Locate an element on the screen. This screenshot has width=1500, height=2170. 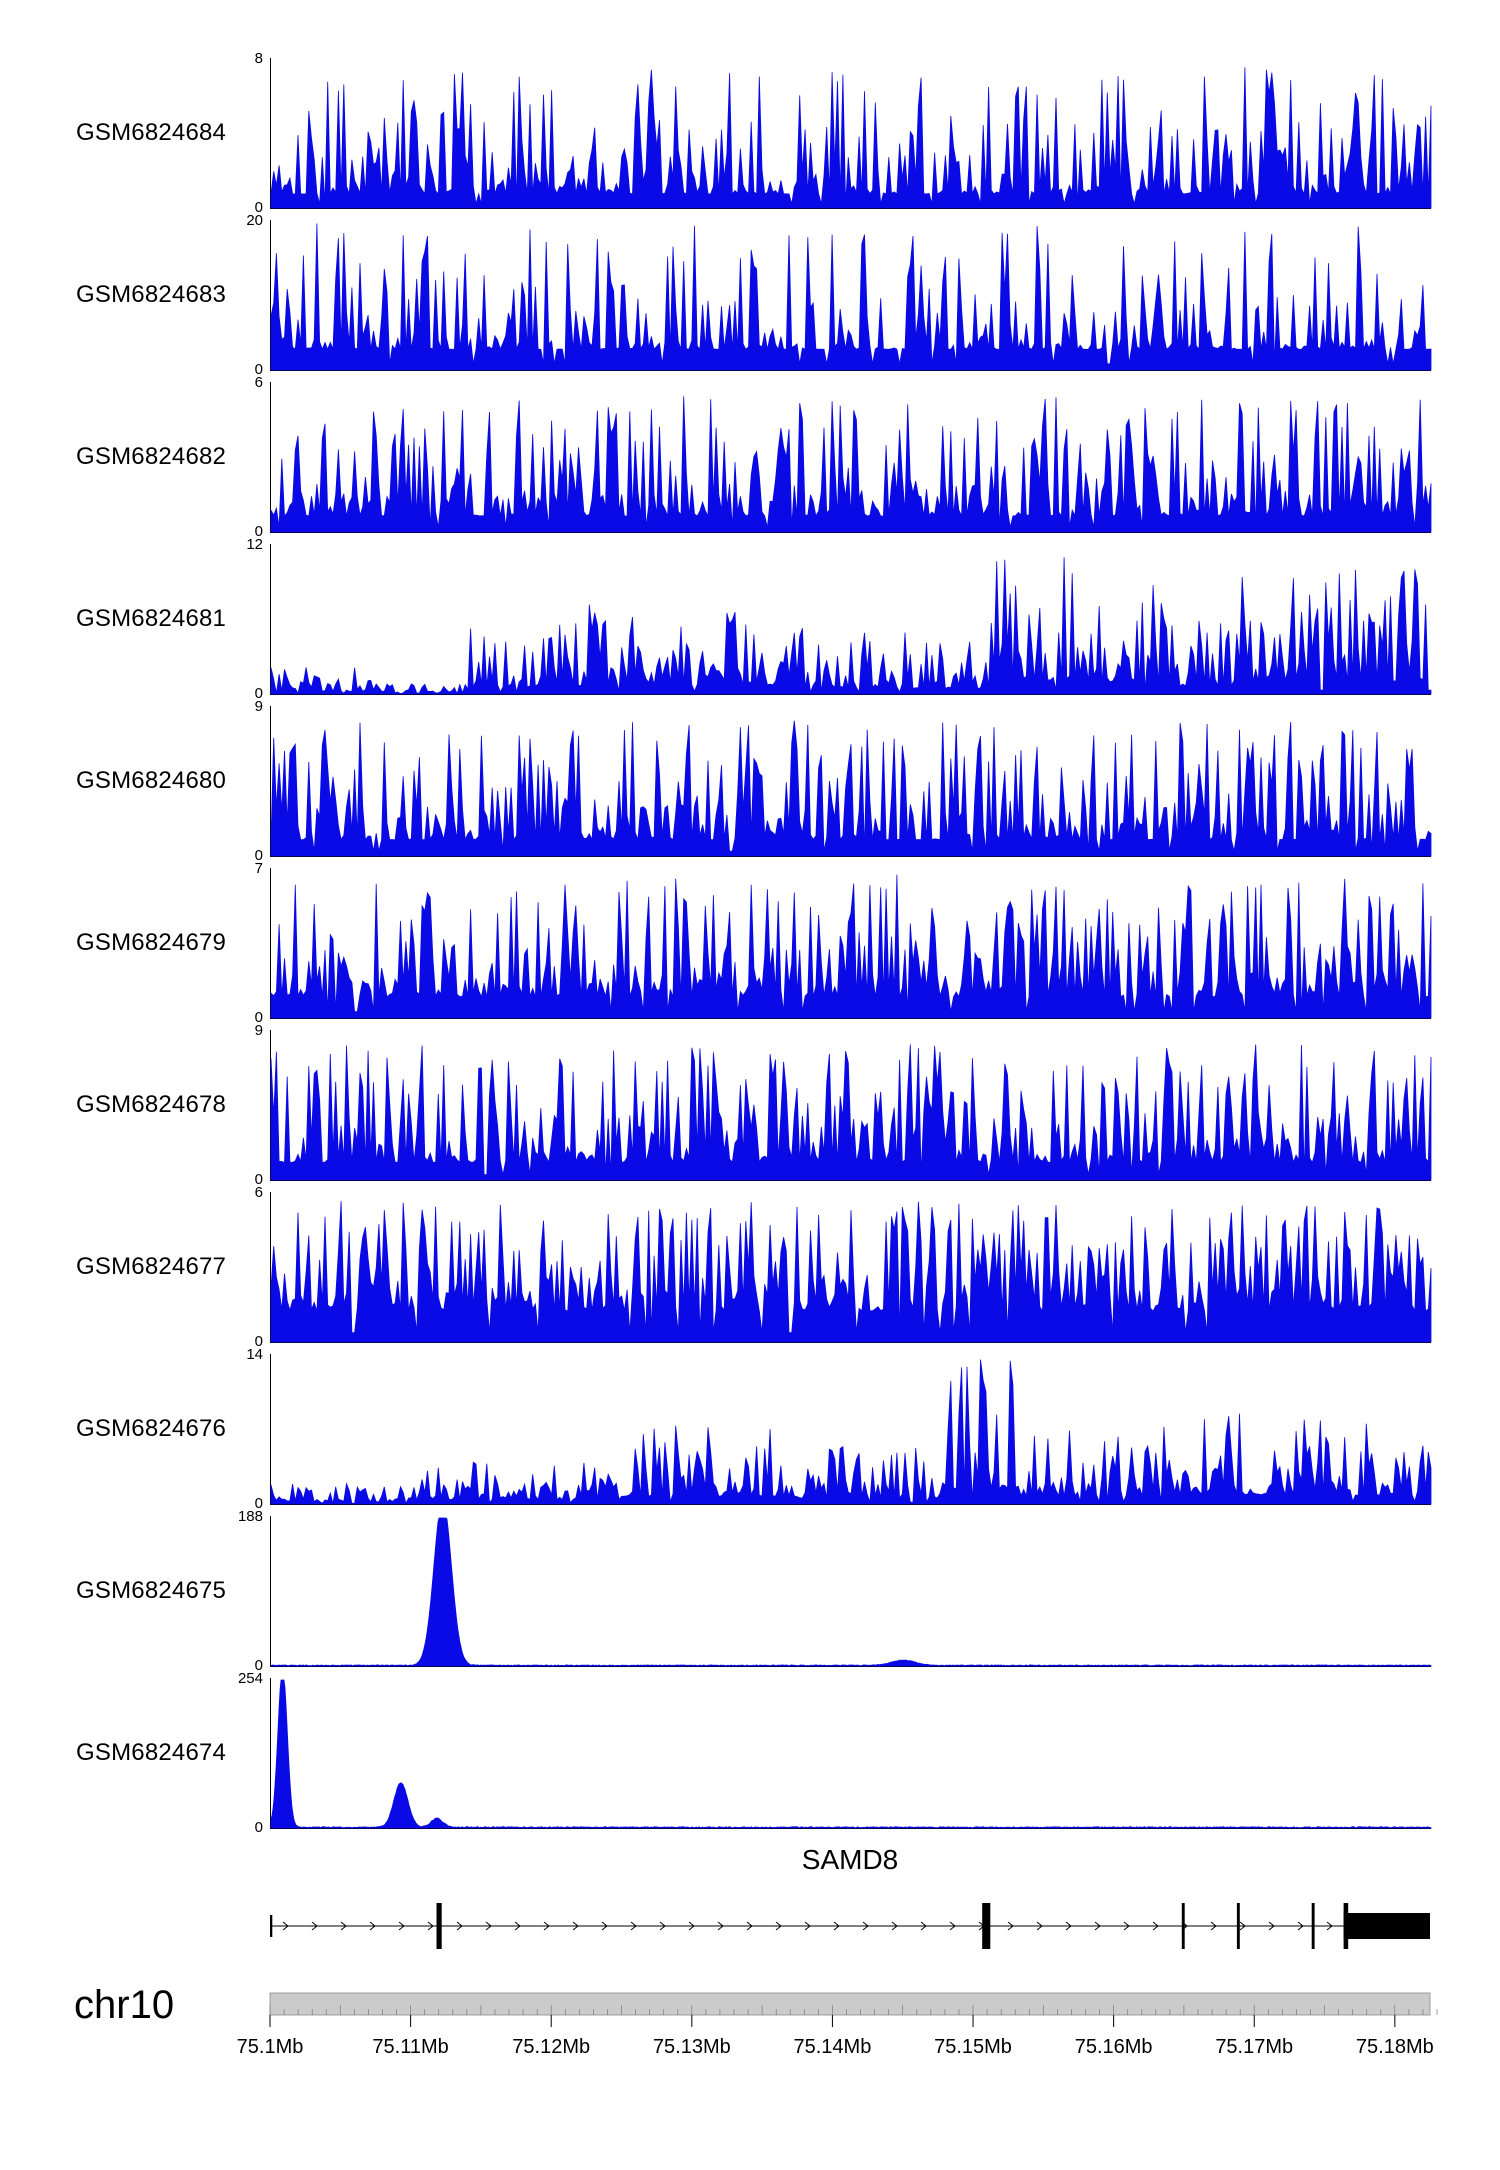
track-label: GSM6824681 is located at coordinates (151, 618).